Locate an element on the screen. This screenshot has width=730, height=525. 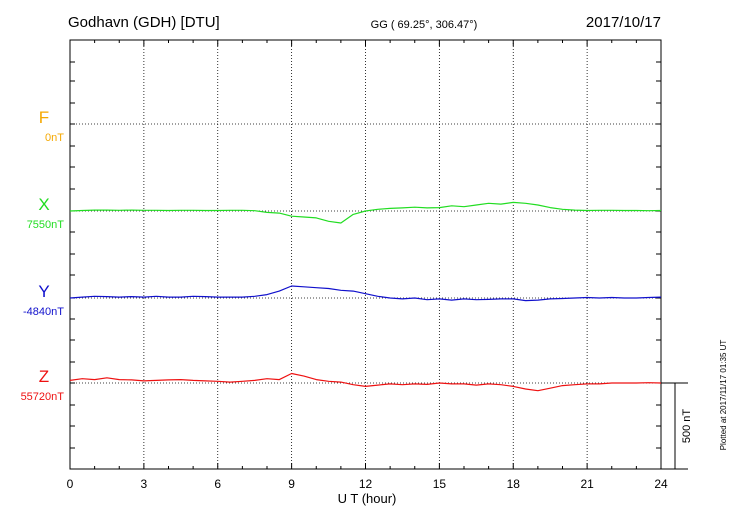
scale-bar: 500 nT is located at coordinates (677, 426).